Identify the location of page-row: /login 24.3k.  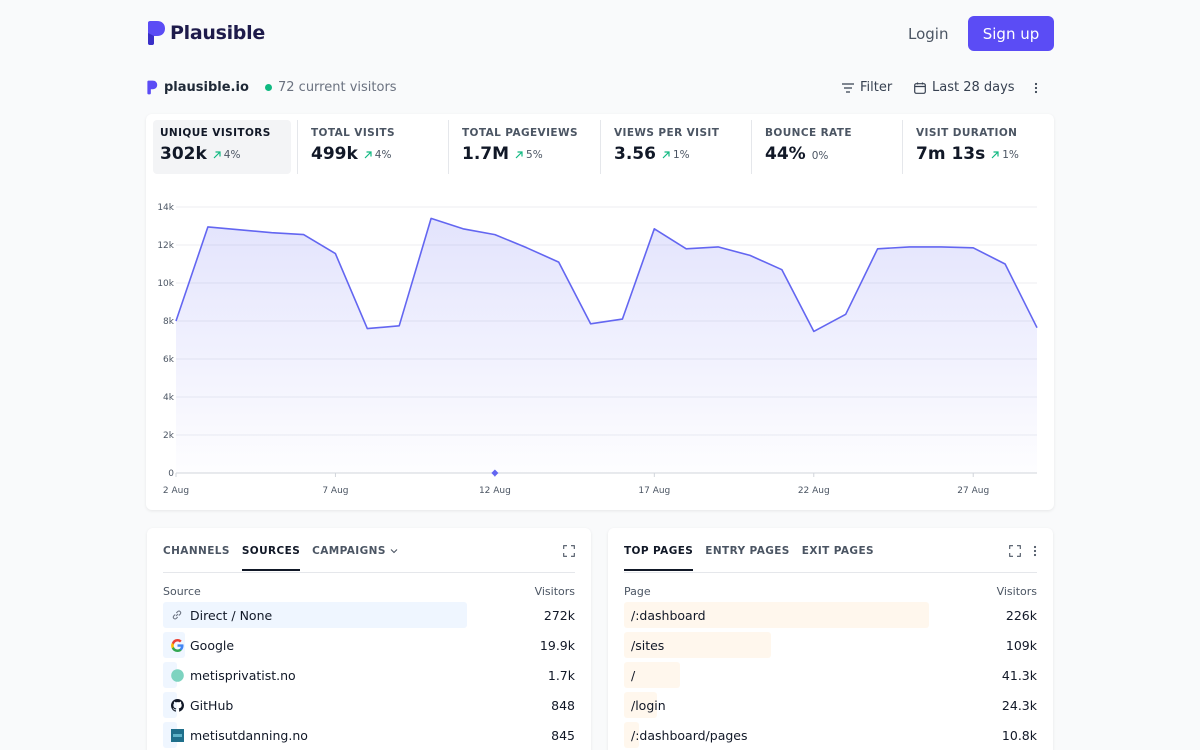
(830, 705).